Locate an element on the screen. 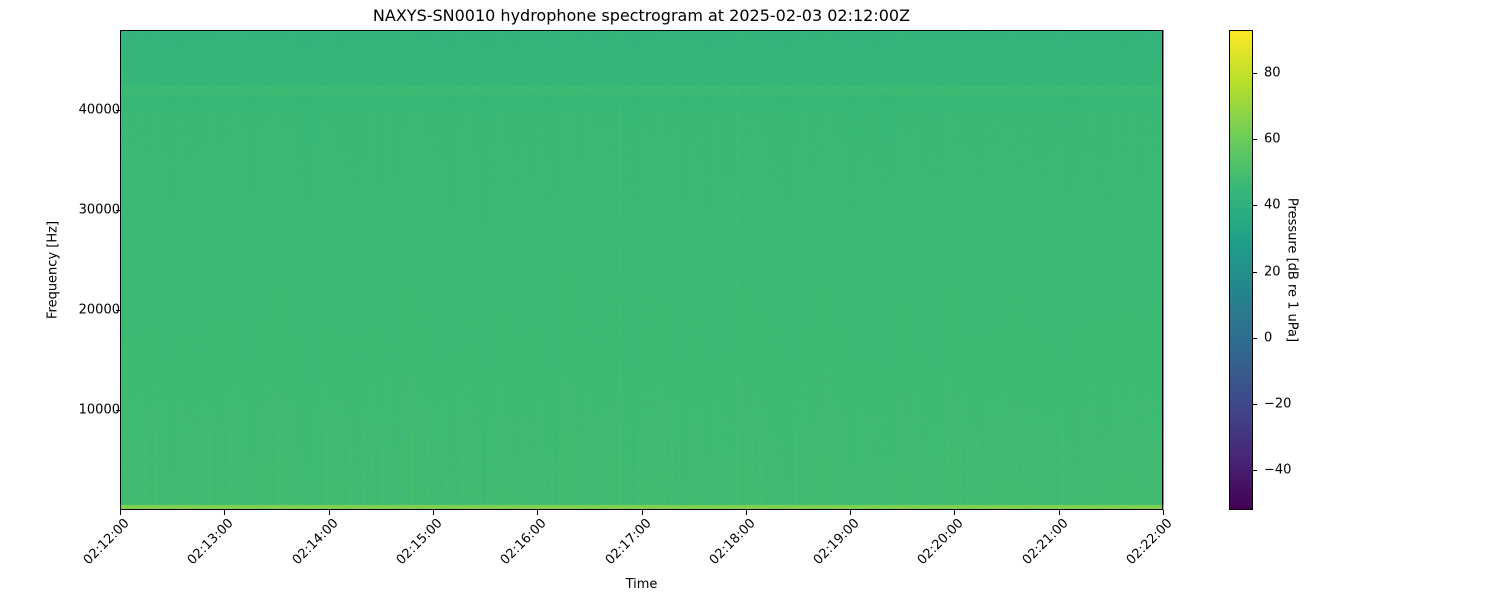  colorbar-tick-label: −40 is located at coordinates (1278, 470).